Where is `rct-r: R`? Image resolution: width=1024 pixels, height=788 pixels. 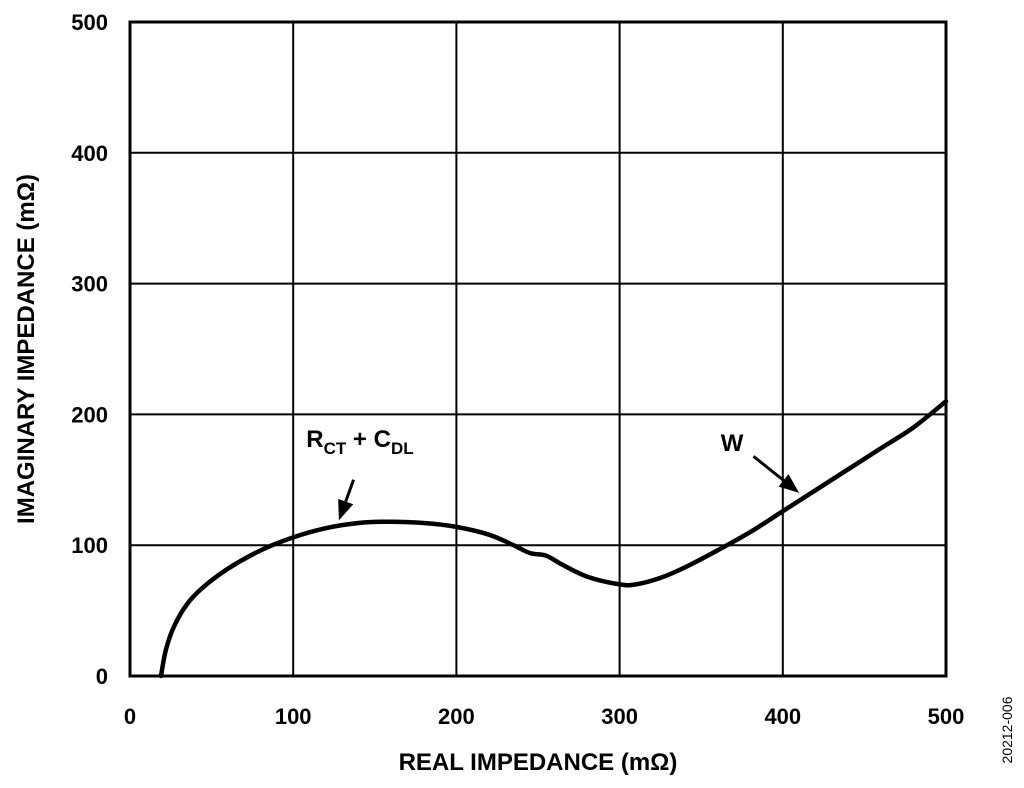 rct-r: R is located at coordinates (314, 439).